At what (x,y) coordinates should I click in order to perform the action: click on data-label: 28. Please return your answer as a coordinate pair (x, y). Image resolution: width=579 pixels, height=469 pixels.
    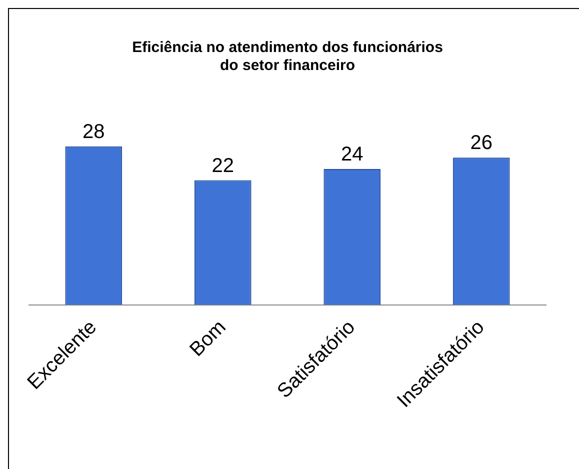
    Looking at the image, I should click on (93, 131).